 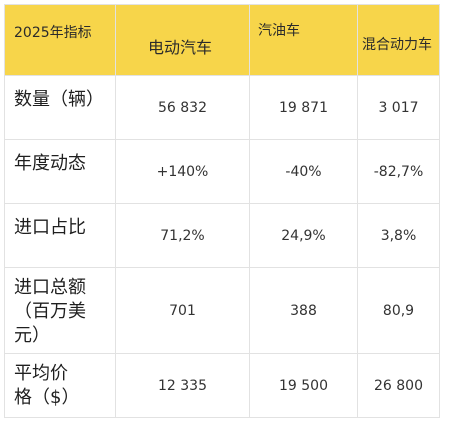 I want to click on cell-price-hybrid: 26 800, so click(x=399, y=386).